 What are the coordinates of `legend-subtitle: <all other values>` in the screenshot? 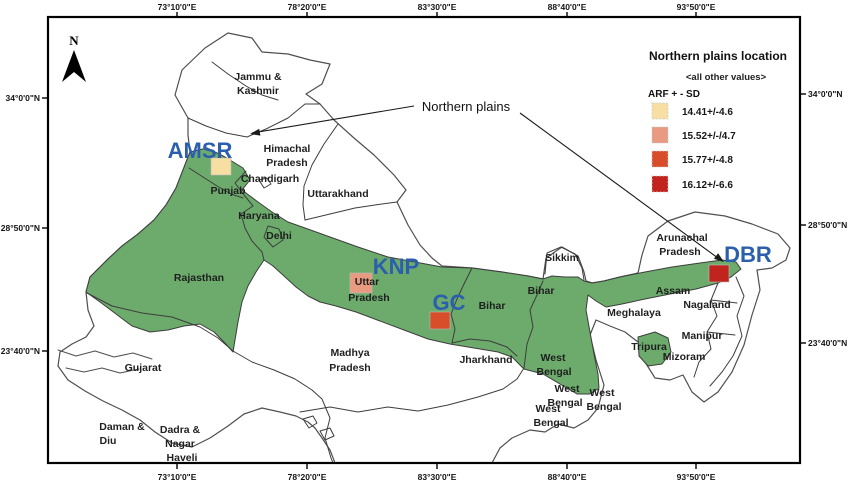 It's located at (726, 77).